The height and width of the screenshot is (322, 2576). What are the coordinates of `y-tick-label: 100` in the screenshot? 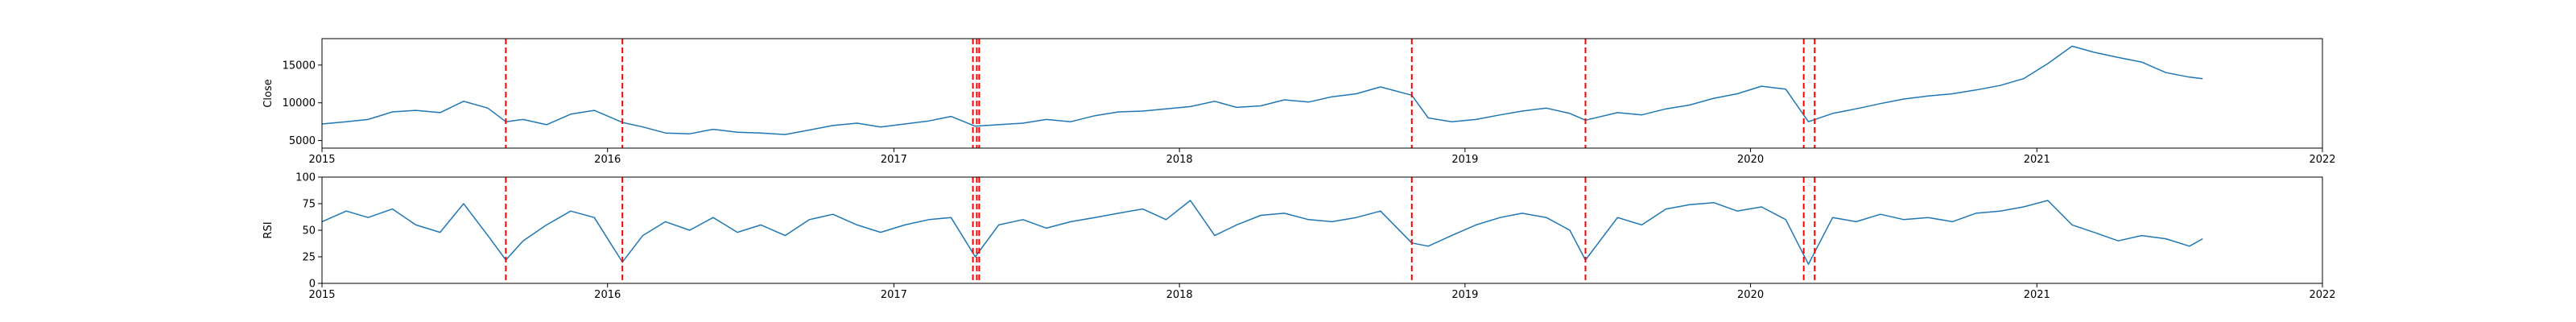 It's located at (305, 178).